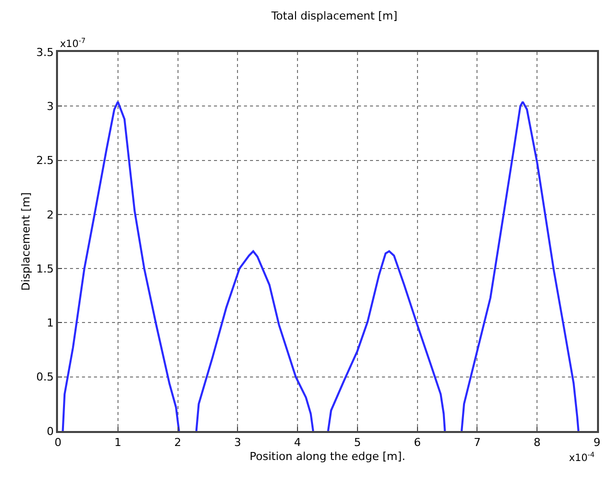  I want to click on x-tick-label: 2, so click(178, 443).